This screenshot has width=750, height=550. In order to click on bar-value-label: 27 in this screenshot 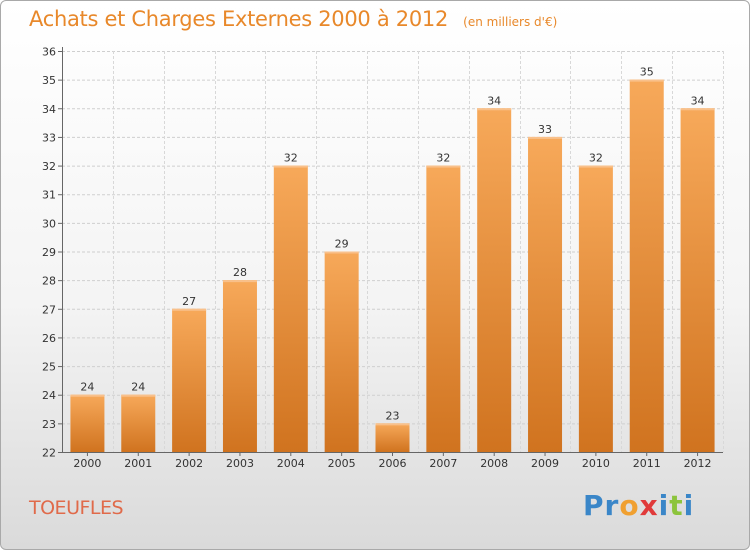, I will do `click(189, 301)`.